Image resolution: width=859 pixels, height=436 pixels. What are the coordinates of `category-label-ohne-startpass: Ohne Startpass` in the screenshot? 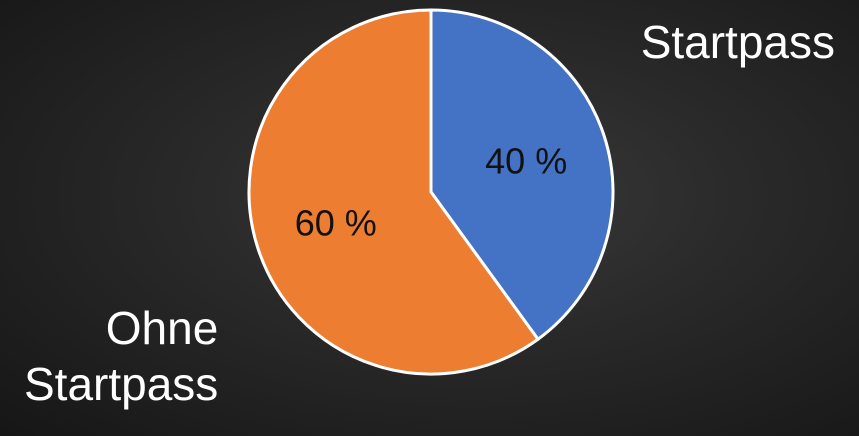 It's located at (121, 356).